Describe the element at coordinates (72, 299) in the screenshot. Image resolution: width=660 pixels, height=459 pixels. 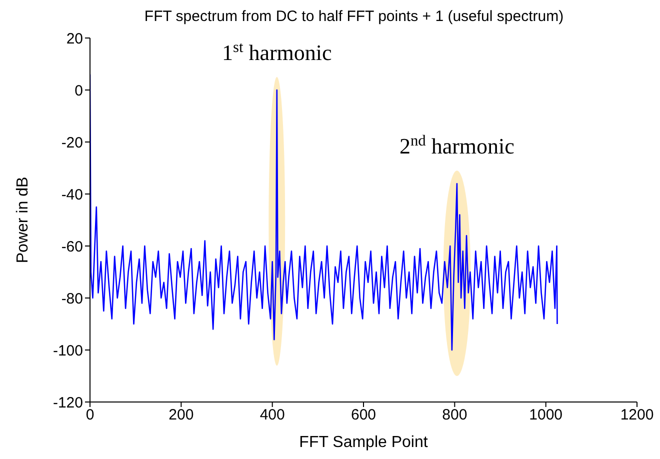
I see `y-tick-label: -80` at that location.